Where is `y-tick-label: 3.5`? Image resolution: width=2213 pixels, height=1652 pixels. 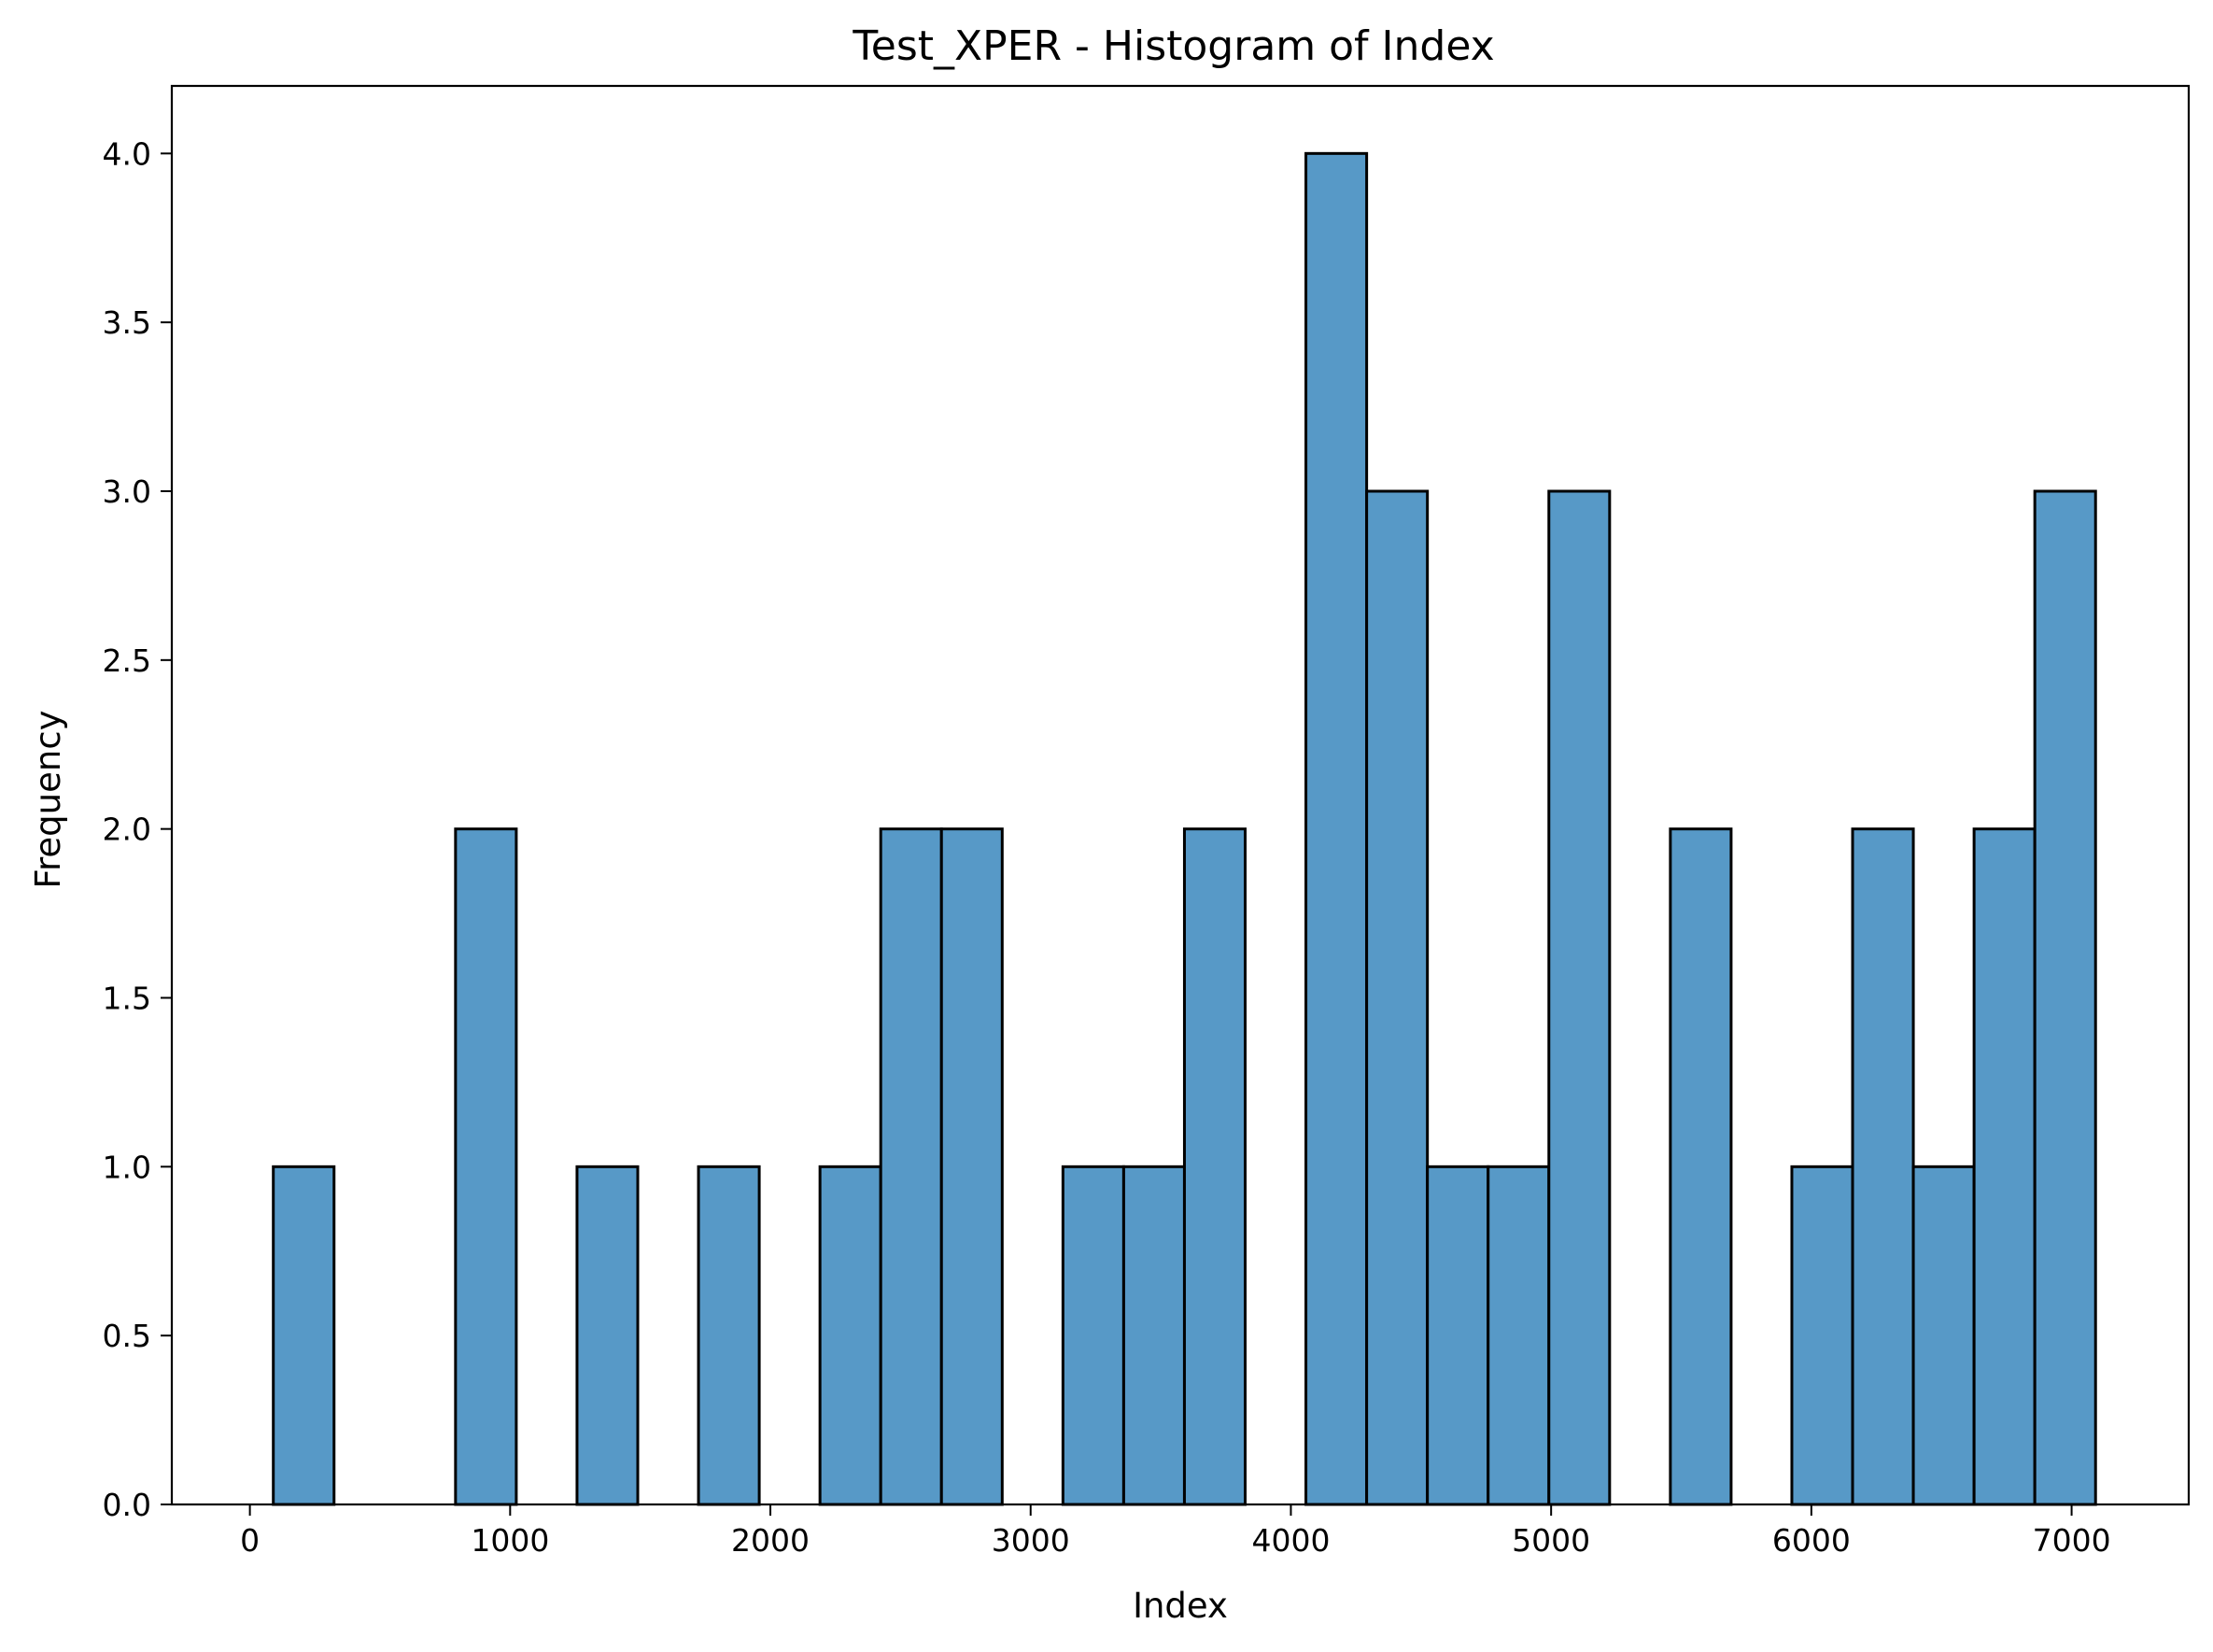 y-tick-label: 3.5 is located at coordinates (127, 322).